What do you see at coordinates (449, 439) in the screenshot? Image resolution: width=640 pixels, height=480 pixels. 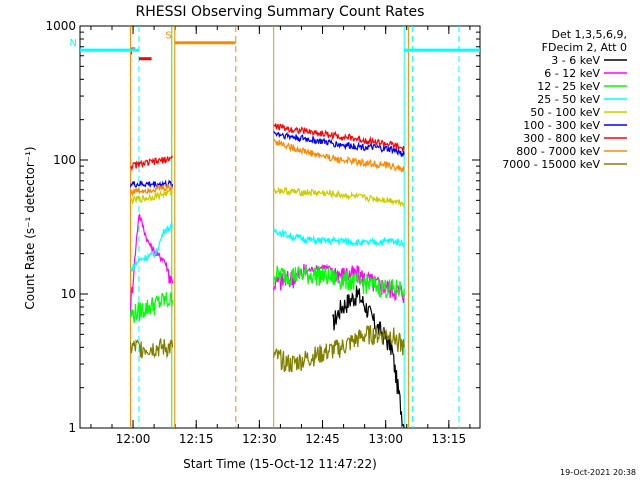 I see `x-tick-label: 13:15` at bounding box center [449, 439].